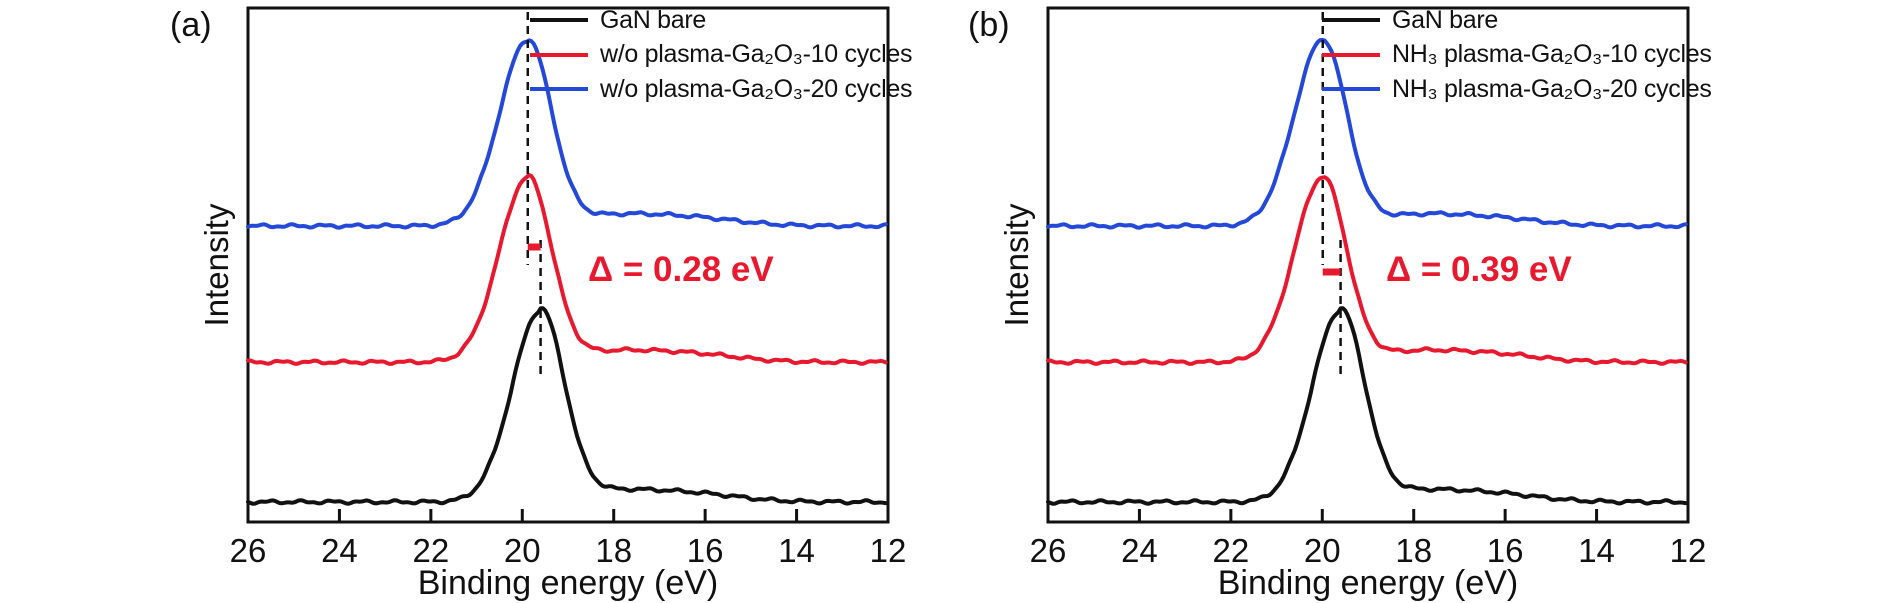 The height and width of the screenshot is (603, 1890). What do you see at coordinates (1016, 265) in the screenshot?
I see `panel-b-y-axis-label: Intensity` at bounding box center [1016, 265].